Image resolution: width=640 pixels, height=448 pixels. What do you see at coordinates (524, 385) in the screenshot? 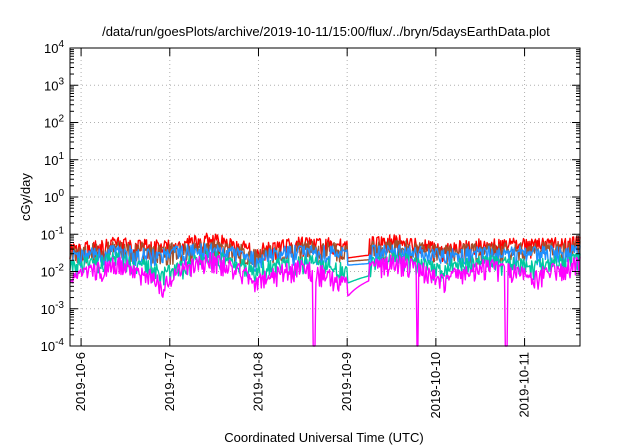
I see `x-tick-label: 2019-10-11` at bounding box center [524, 385].